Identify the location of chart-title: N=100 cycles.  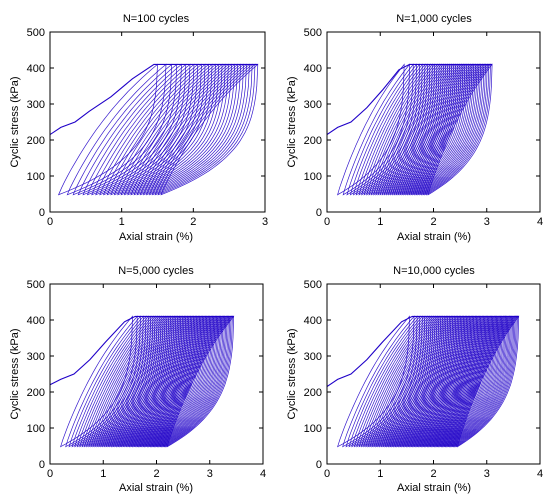
(156, 19).